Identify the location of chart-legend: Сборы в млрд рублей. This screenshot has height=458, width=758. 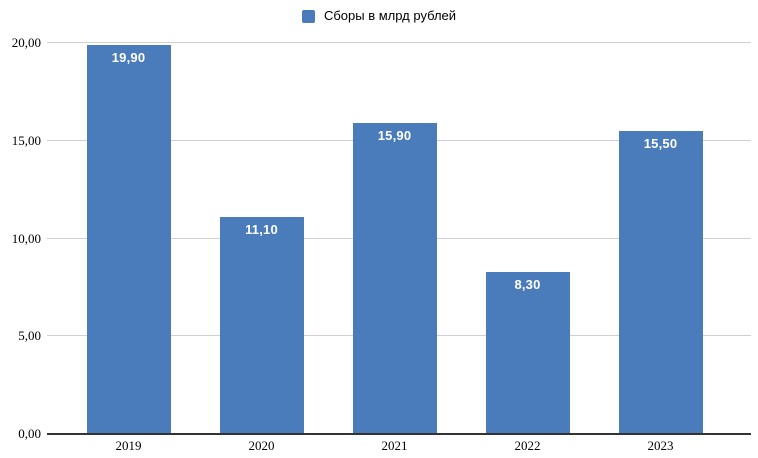
(379, 16).